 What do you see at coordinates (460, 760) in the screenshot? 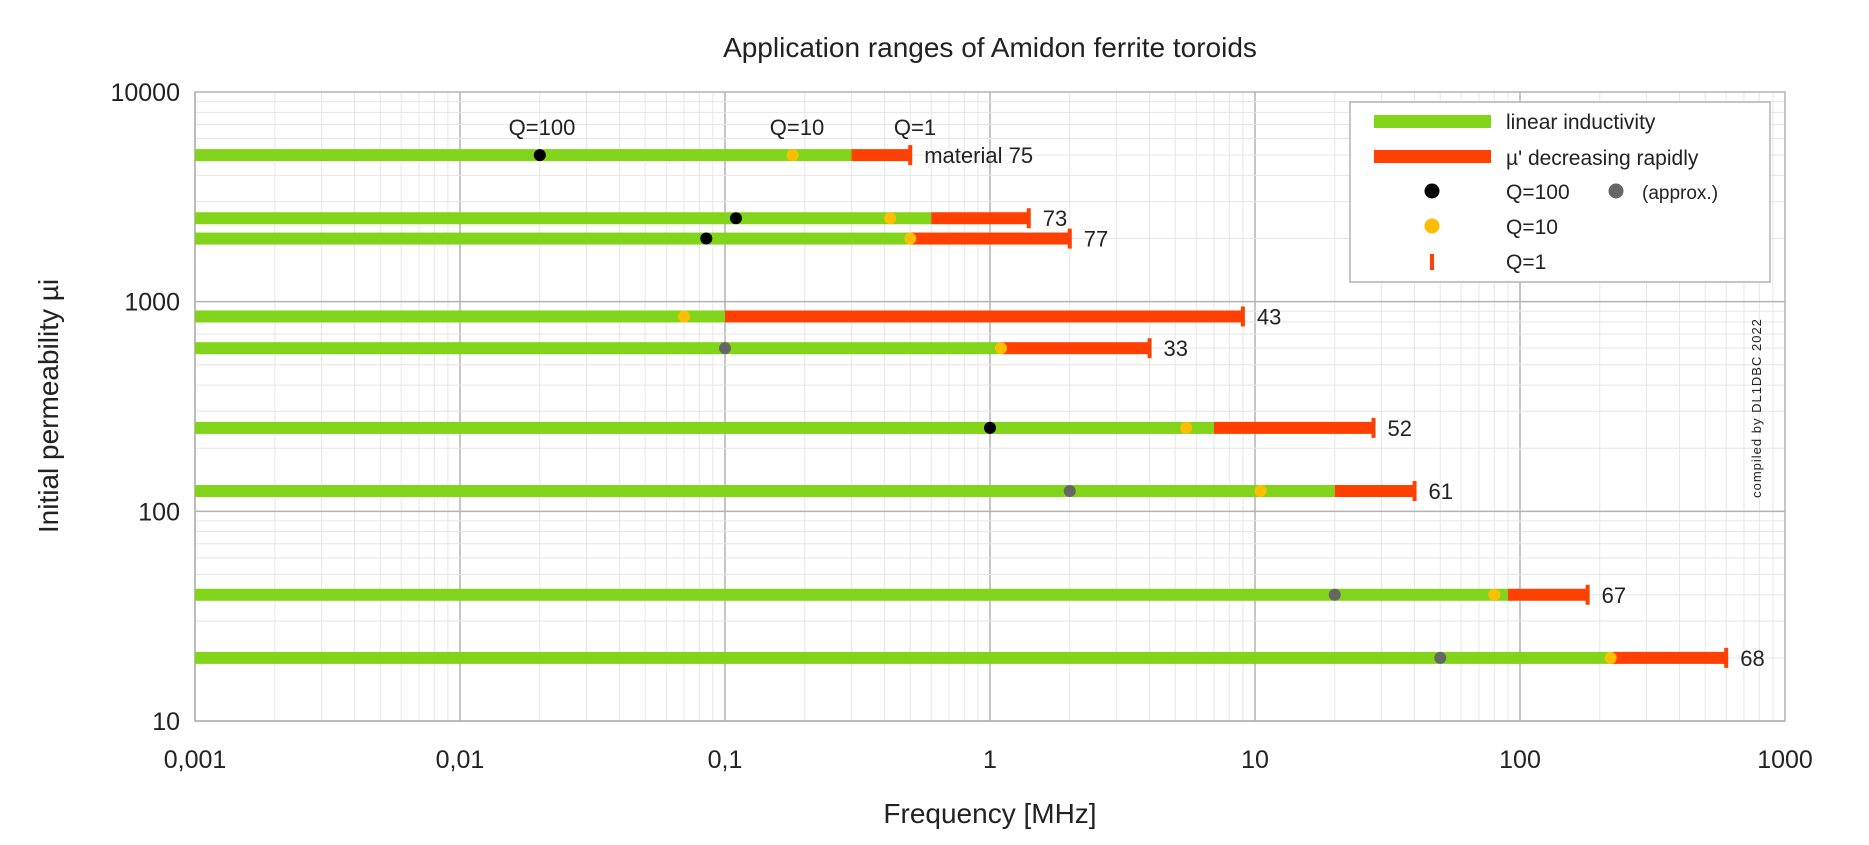
I see `x-tick-label: 0,01` at bounding box center [460, 760].